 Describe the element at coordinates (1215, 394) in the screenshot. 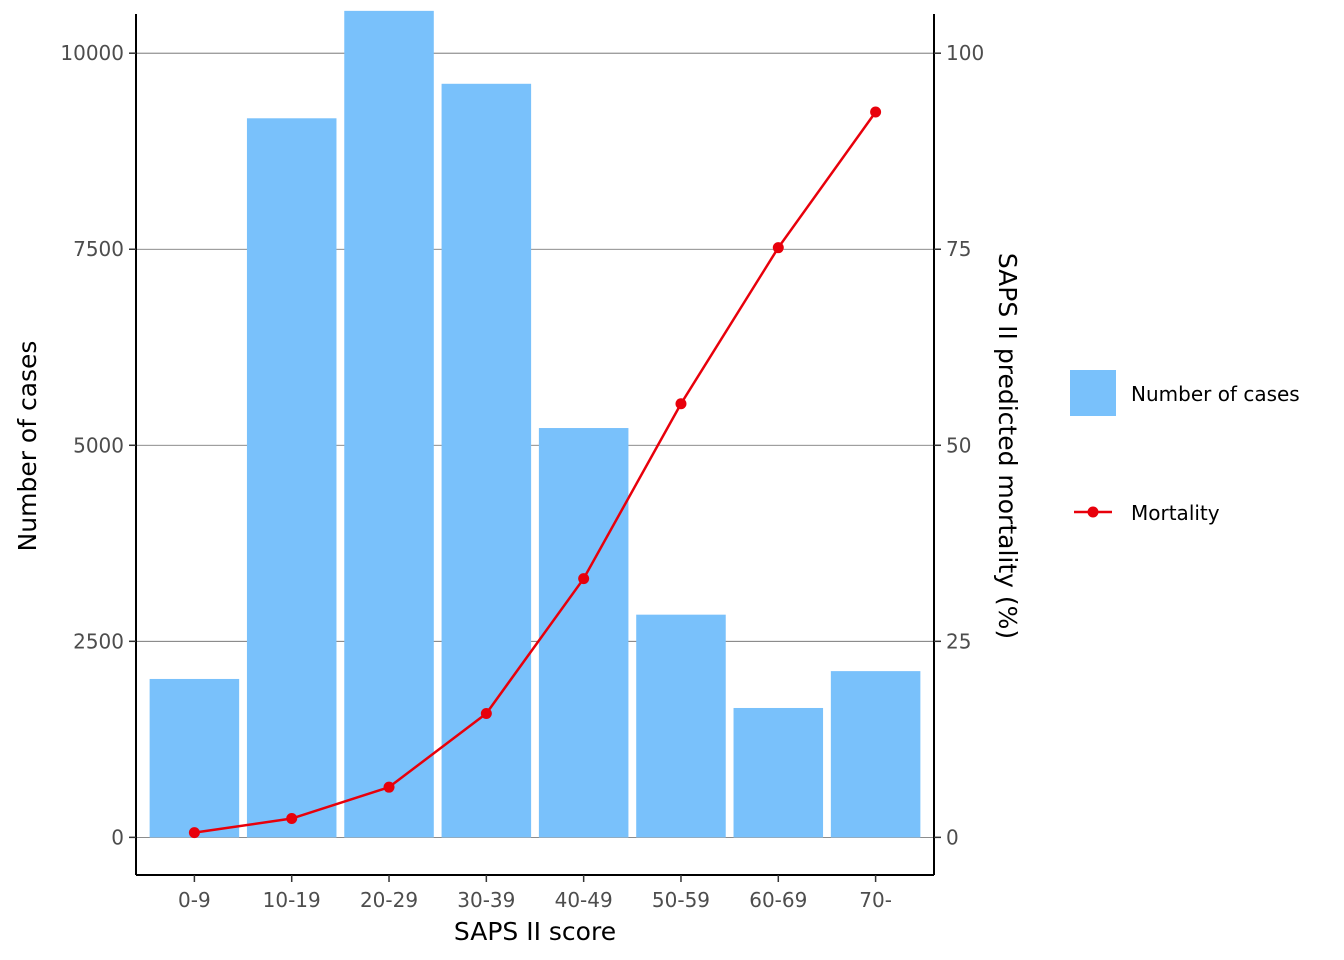

I see `legend-label-number-of-cases: Number of cases` at that location.